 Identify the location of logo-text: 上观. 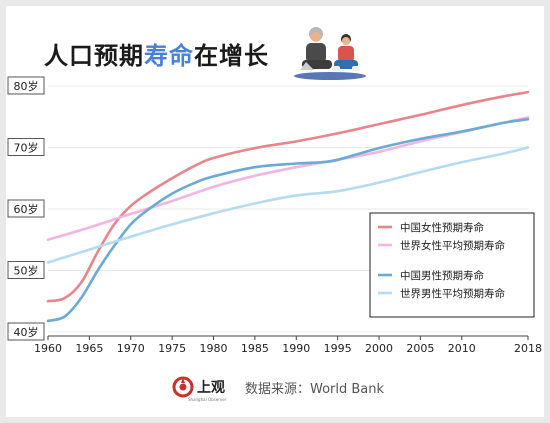
(211, 388).